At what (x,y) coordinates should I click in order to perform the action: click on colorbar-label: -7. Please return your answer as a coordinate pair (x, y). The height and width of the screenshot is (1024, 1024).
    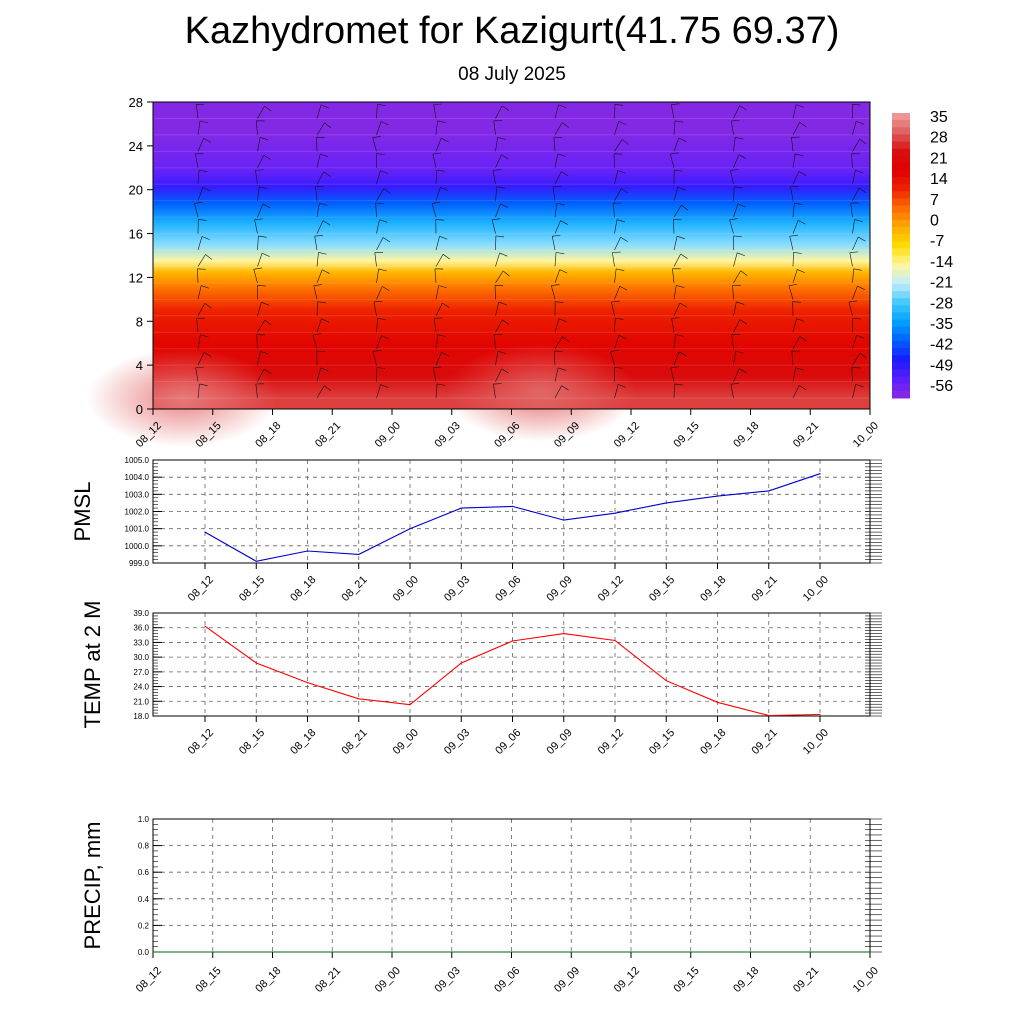
    Looking at the image, I should click on (937, 241).